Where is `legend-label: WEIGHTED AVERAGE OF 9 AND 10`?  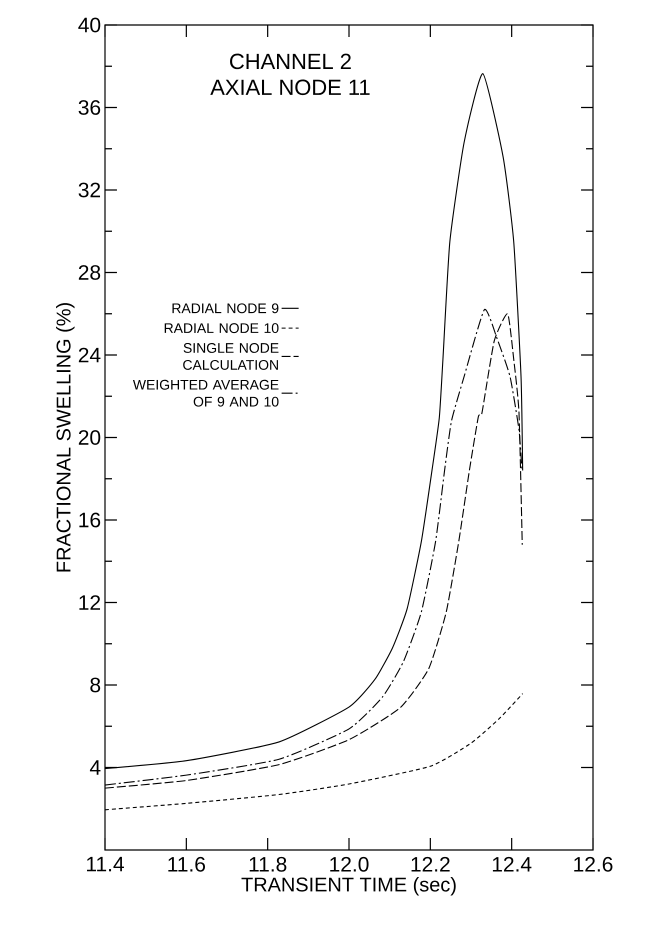 legend-label: WEIGHTED AVERAGE OF 9 AND 10 is located at coordinates (205, 393).